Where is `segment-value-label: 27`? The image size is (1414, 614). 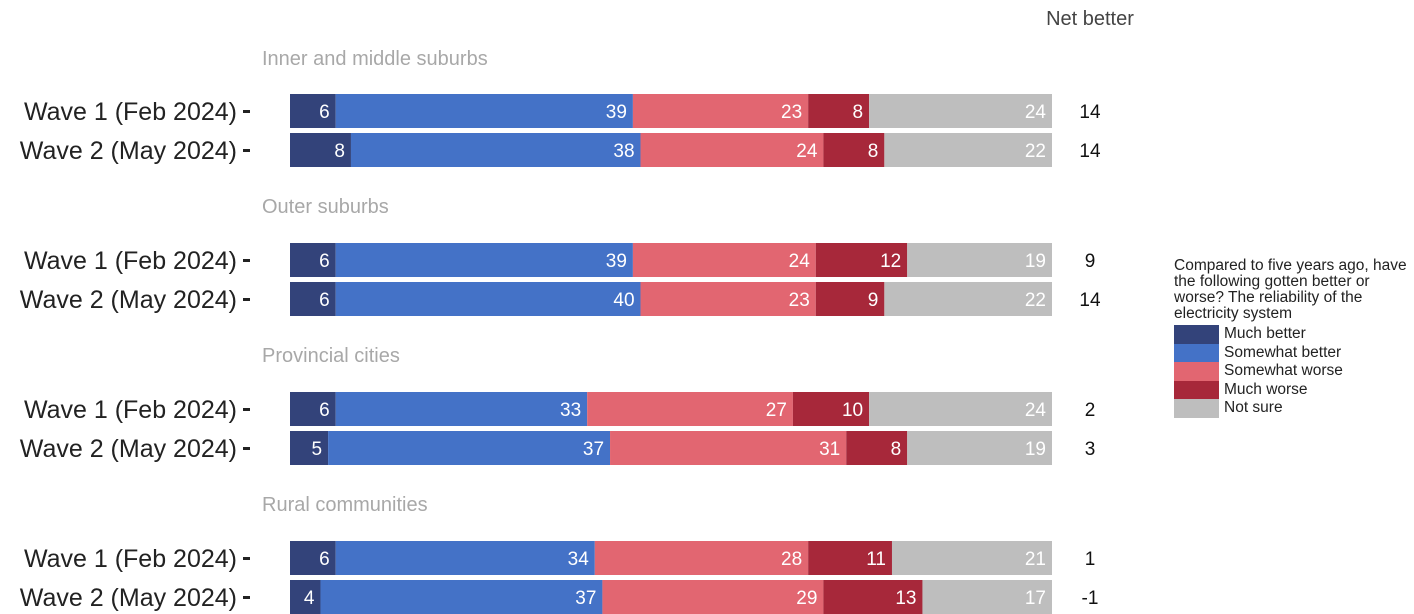 segment-value-label: 27 is located at coordinates (776, 410).